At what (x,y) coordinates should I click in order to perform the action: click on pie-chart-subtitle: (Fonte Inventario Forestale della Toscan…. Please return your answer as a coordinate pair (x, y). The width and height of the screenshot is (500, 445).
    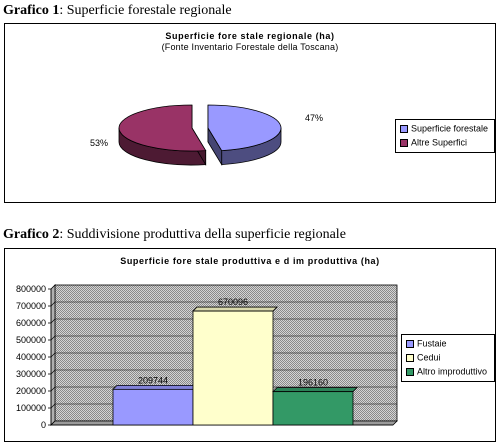
    Looking at the image, I should click on (250, 47).